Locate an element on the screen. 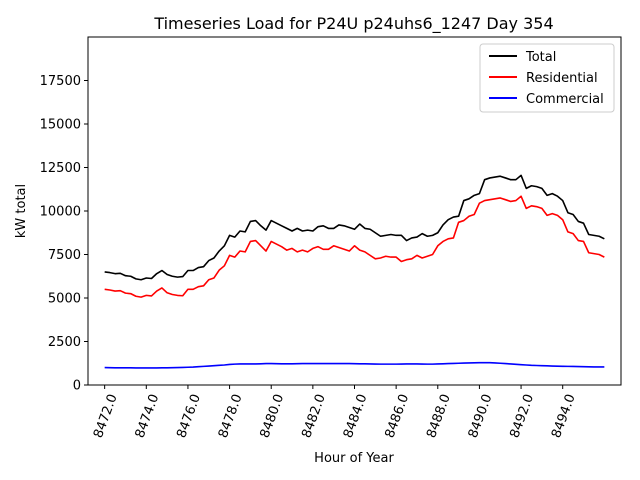 The height and width of the screenshot is (480, 640). legend-label-commercial: Commercial is located at coordinates (565, 99).